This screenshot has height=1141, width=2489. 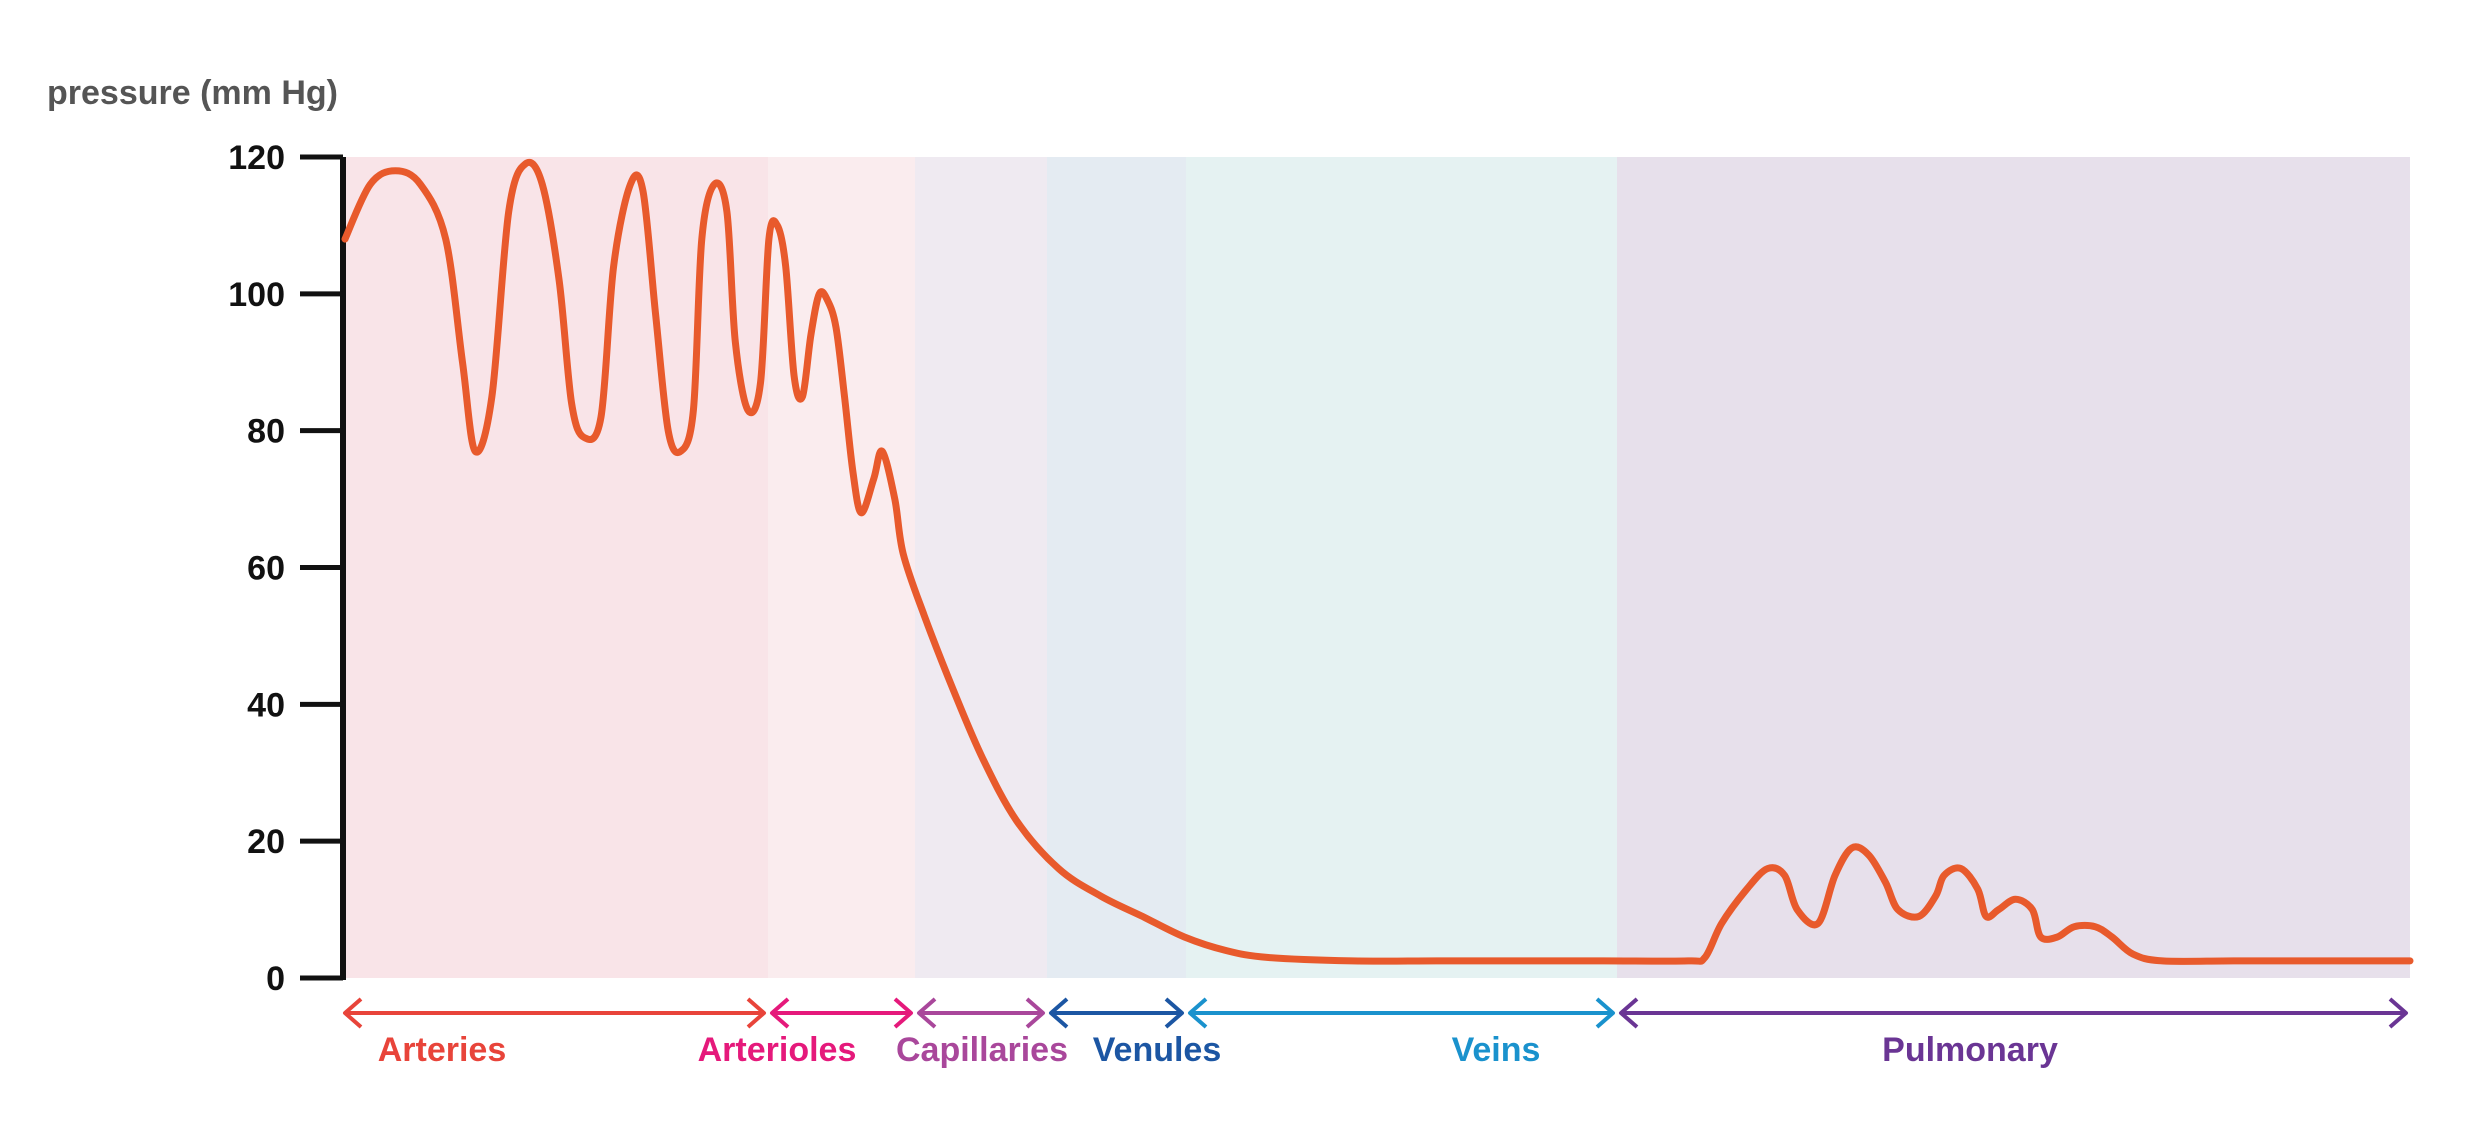 What do you see at coordinates (777, 1050) in the screenshot?
I see `region-label-arterioles: Arterioles` at bounding box center [777, 1050].